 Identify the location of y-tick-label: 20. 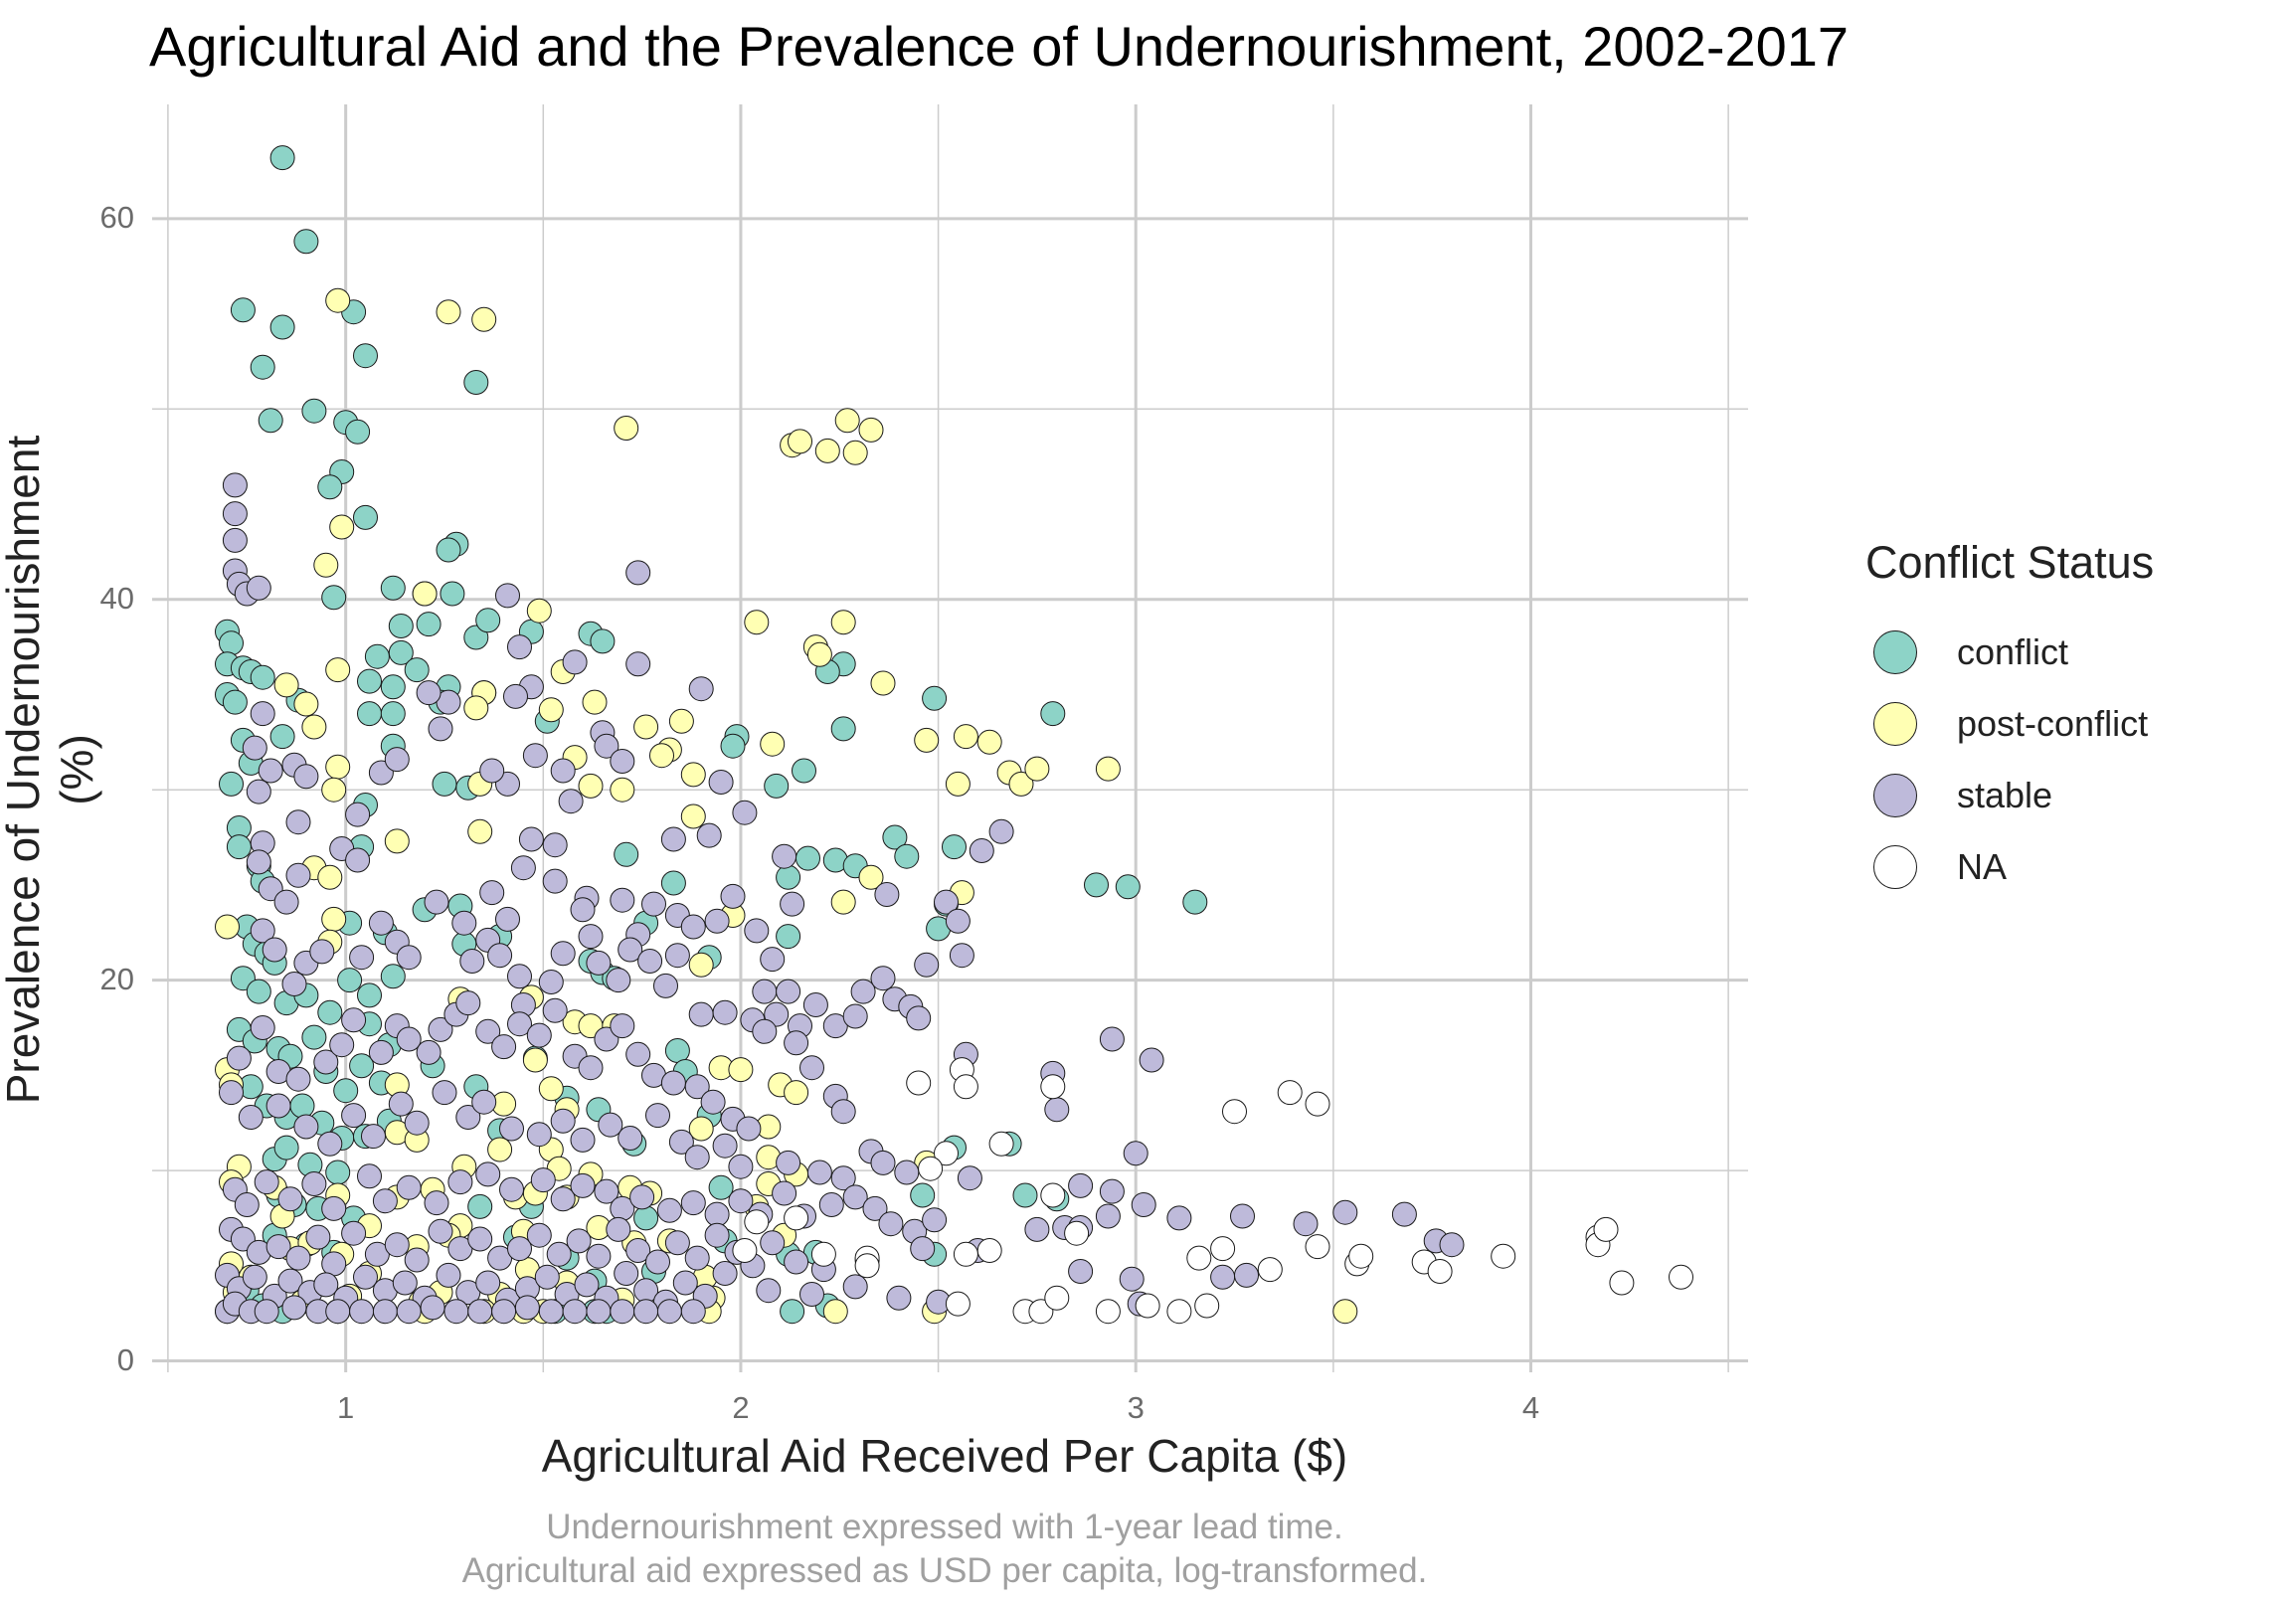
(116, 978).